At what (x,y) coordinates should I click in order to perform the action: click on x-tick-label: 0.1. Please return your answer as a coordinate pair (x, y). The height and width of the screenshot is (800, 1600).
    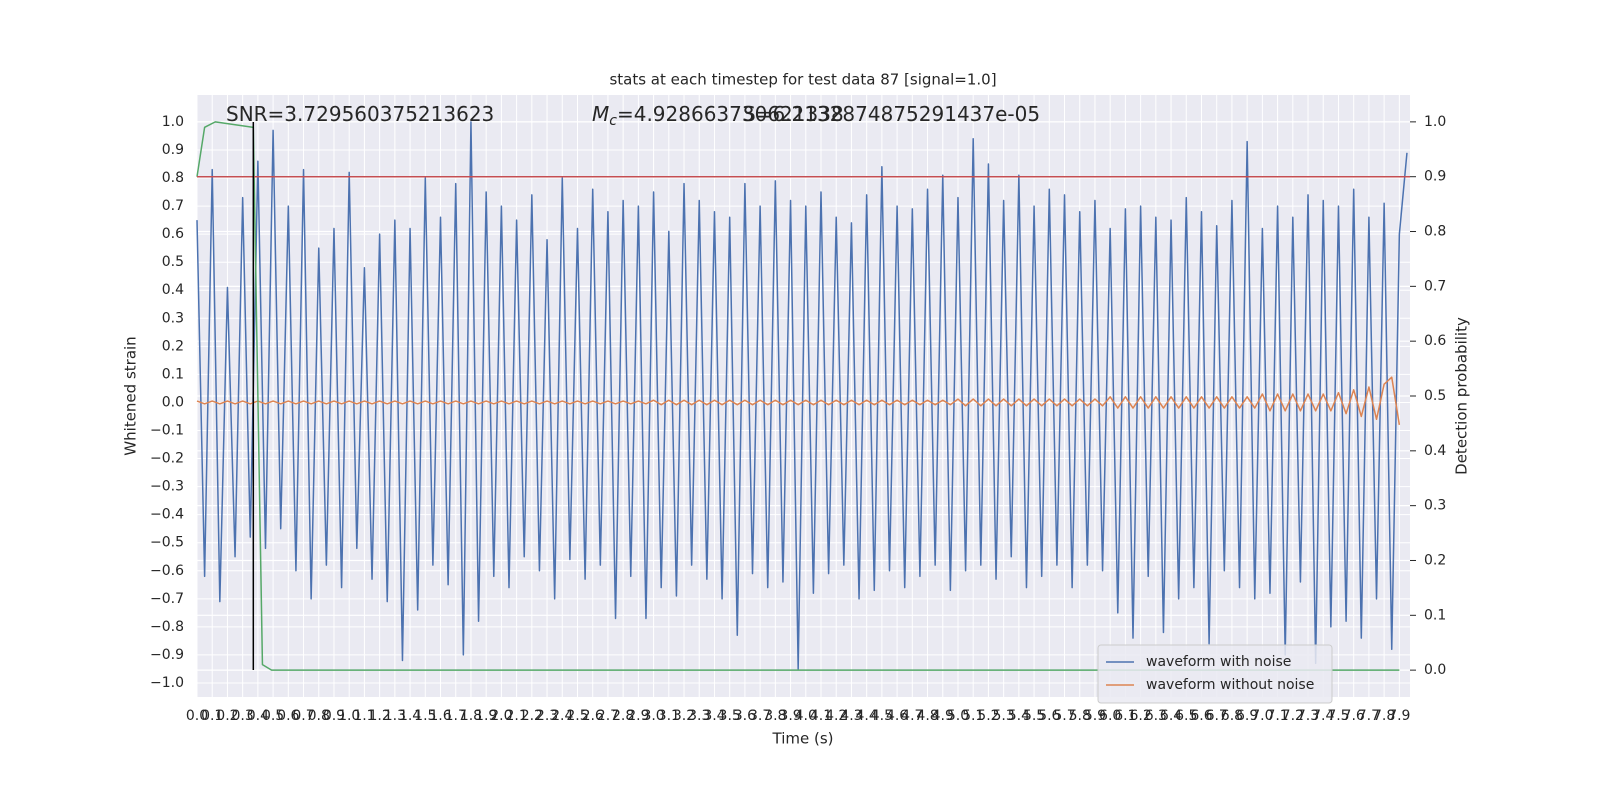
    Looking at the image, I should click on (212, 716).